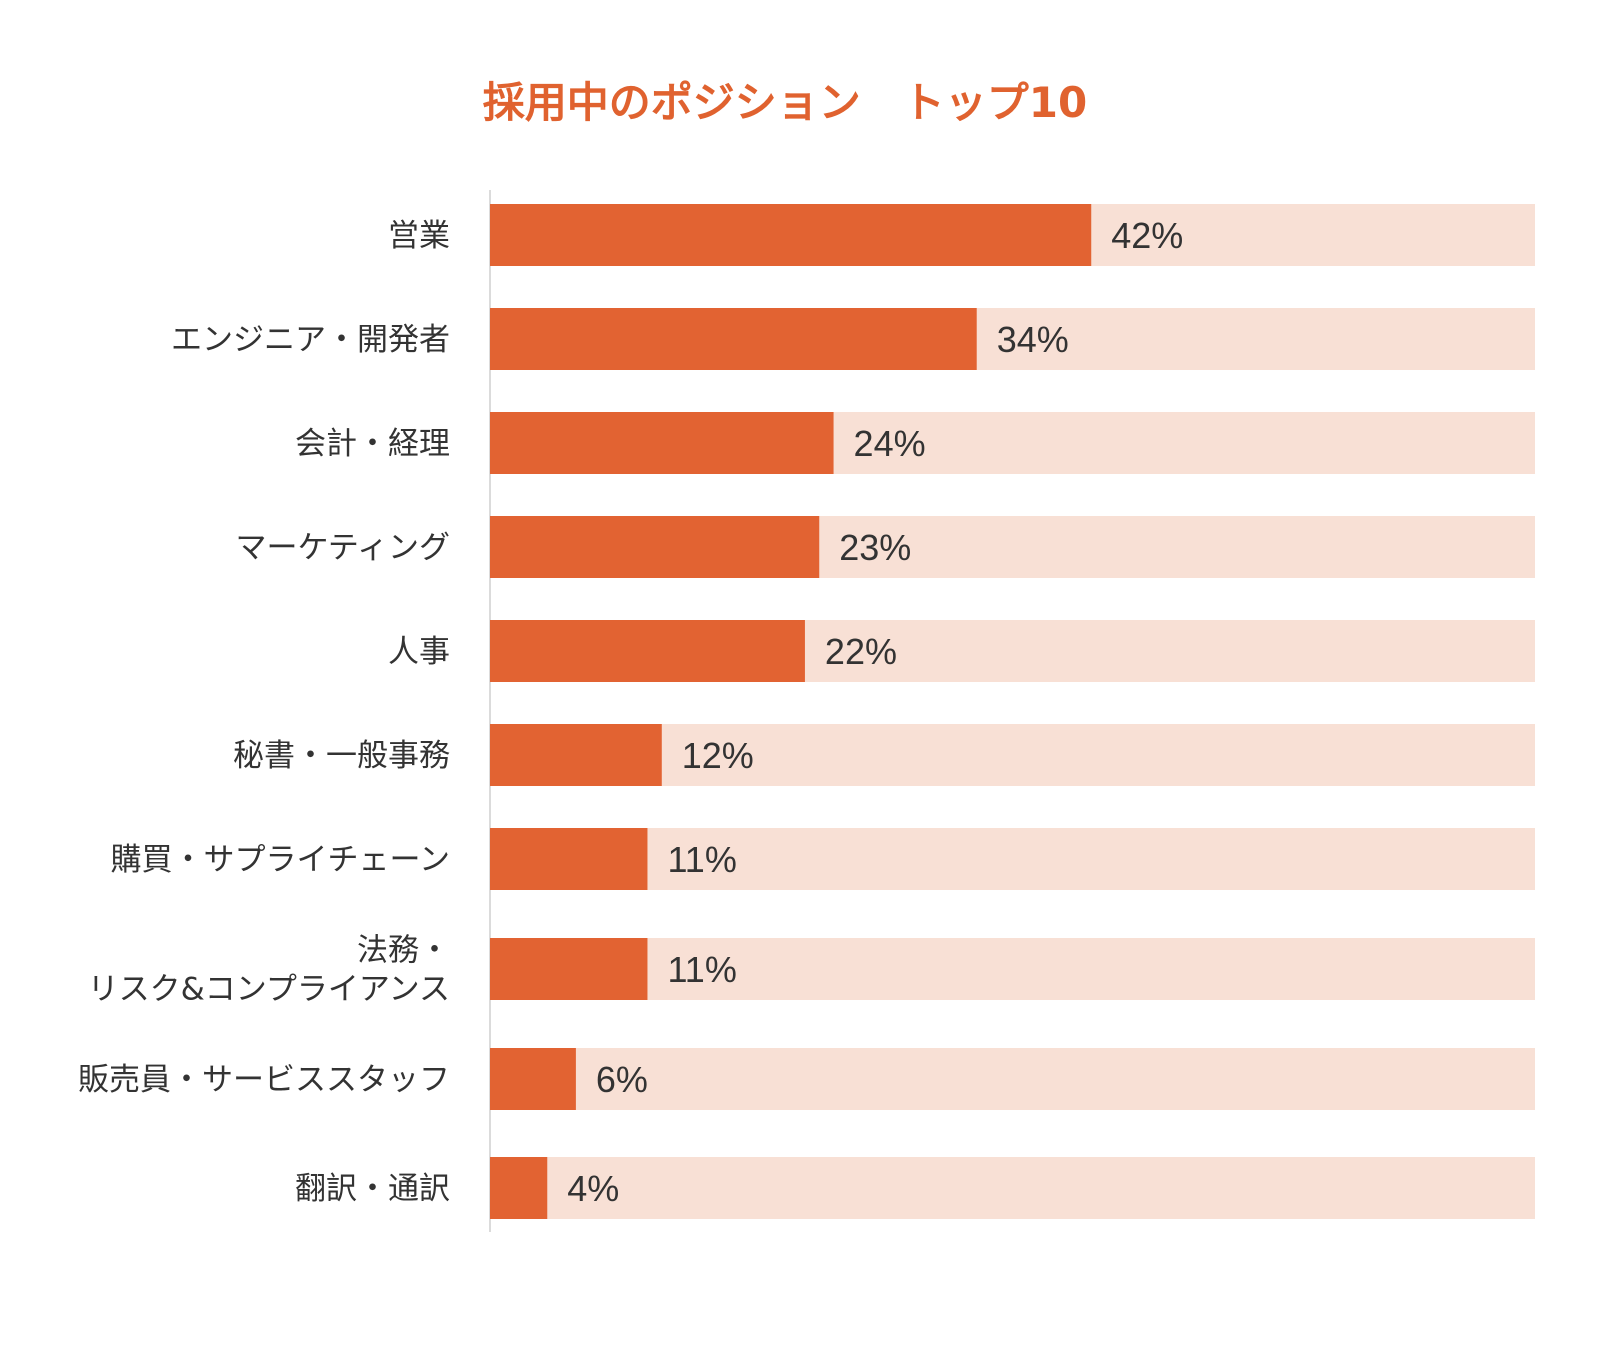 This screenshot has width=1601, height=1352. Describe the element at coordinates (593, 1188) in the screenshot. I see `value-label: 4%` at that location.